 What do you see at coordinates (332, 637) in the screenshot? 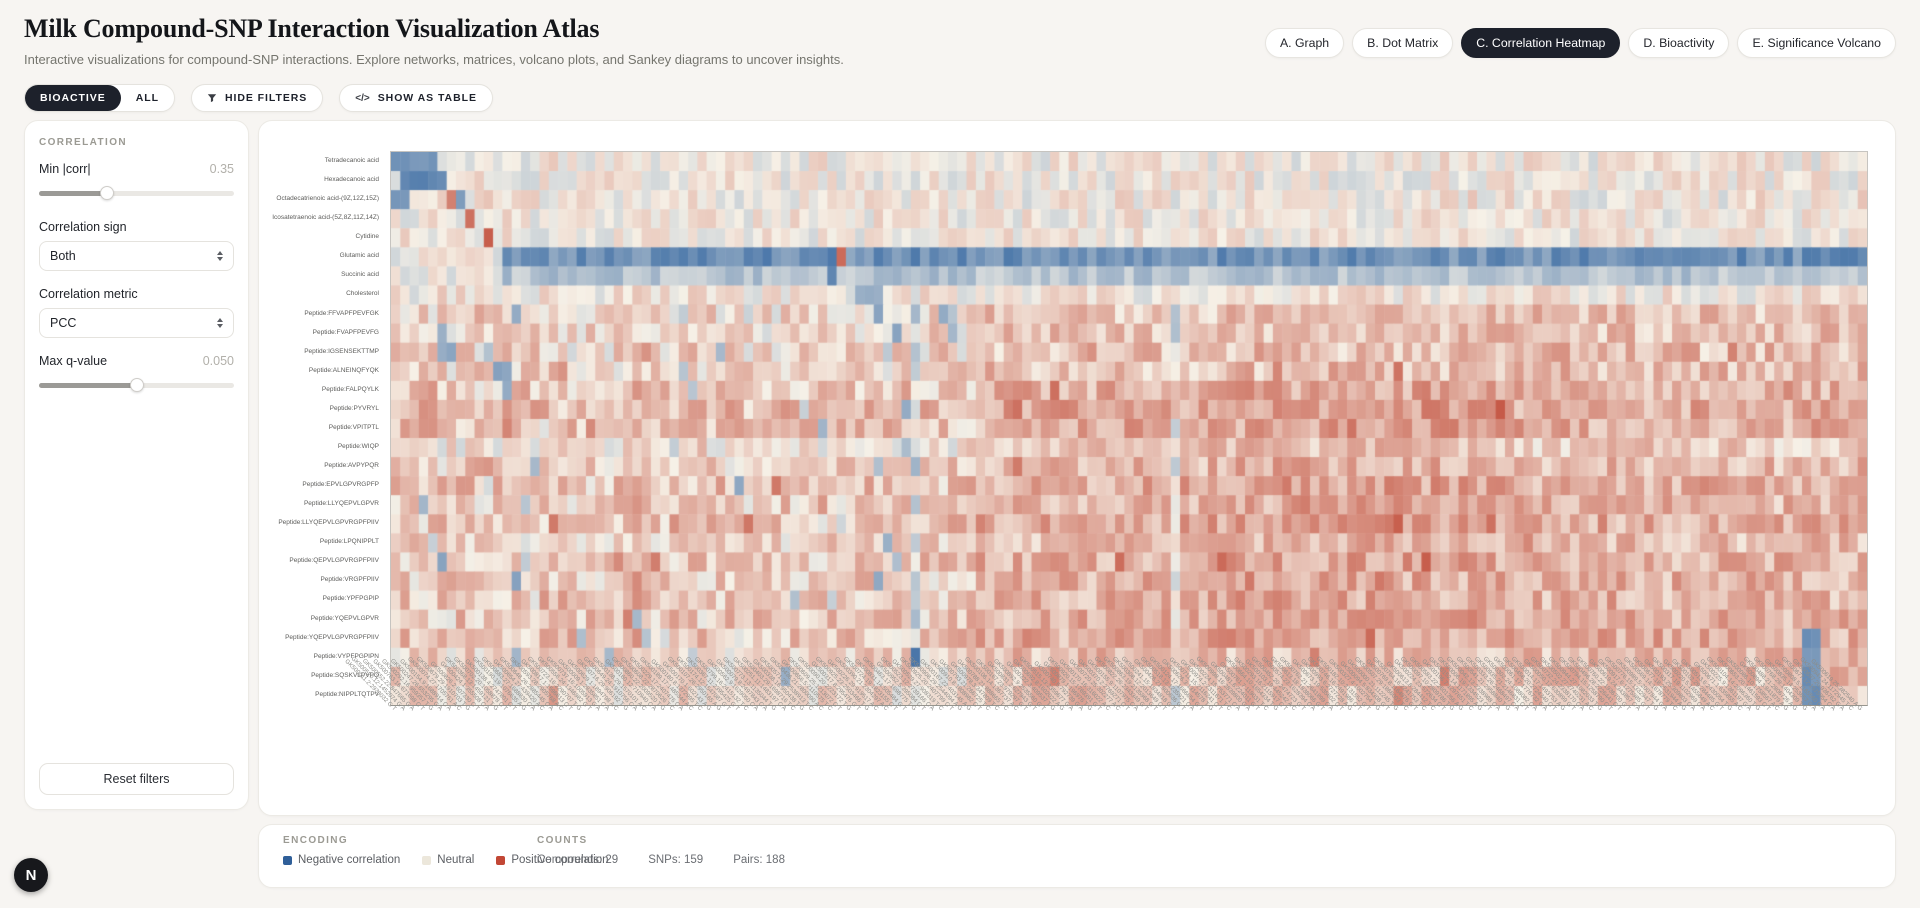
I see `heatmap-row-label: Peptide:YQEPVLGPVRGPFPIIV` at bounding box center [332, 637].